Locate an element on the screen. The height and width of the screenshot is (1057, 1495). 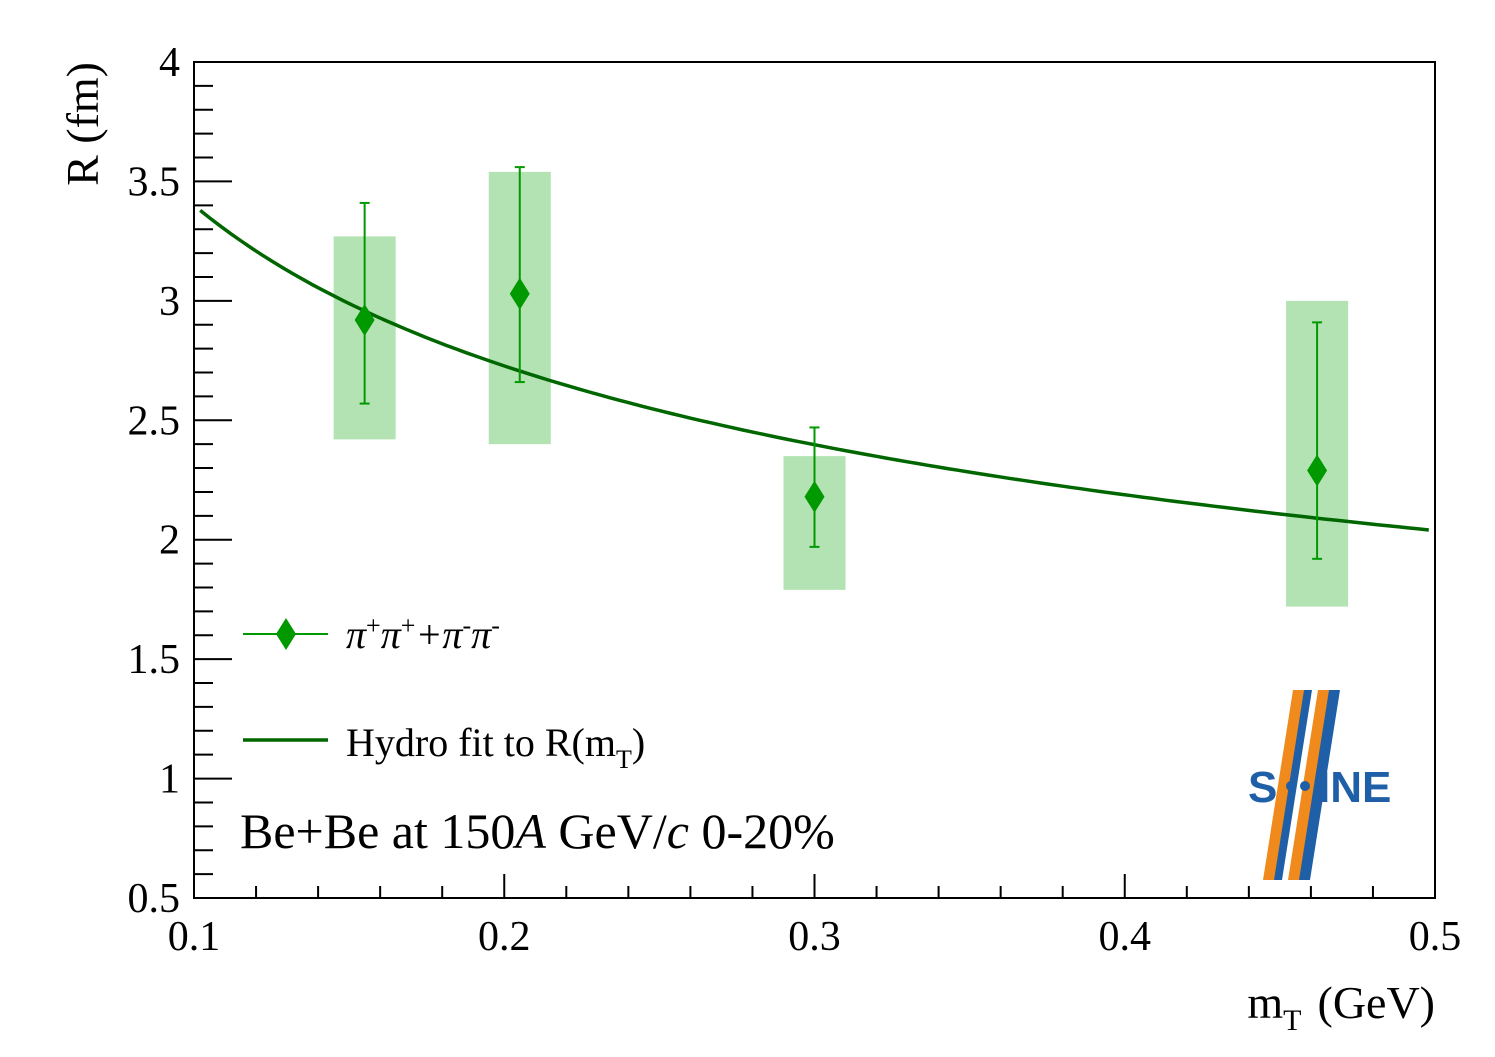
y-tick-label: 4 is located at coordinates (169, 63).